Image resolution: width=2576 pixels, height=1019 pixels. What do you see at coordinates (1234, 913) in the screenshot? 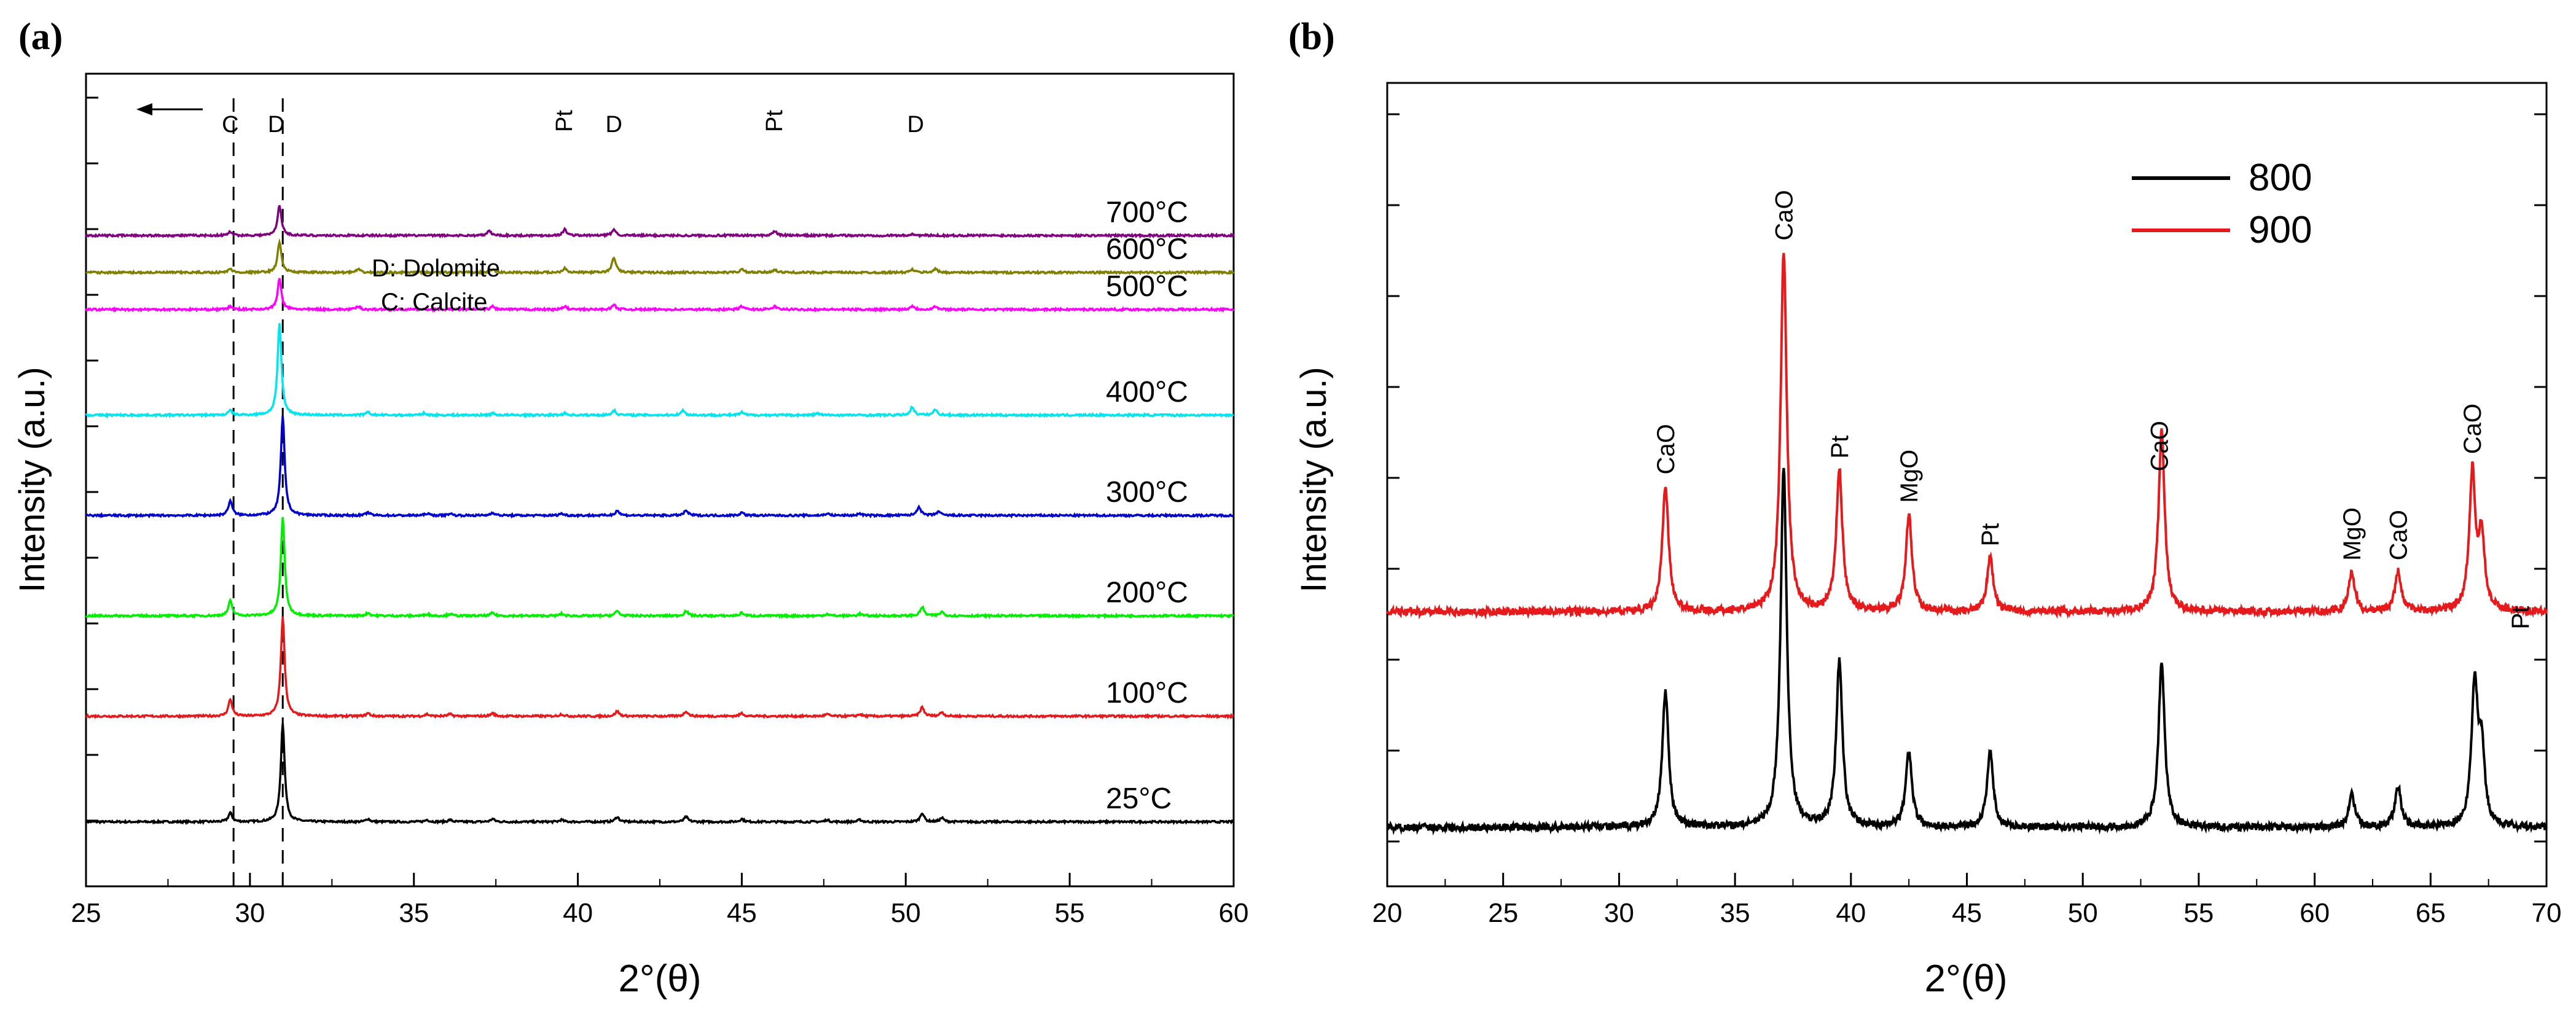
I see `a-xtick-label: 60` at bounding box center [1234, 913].